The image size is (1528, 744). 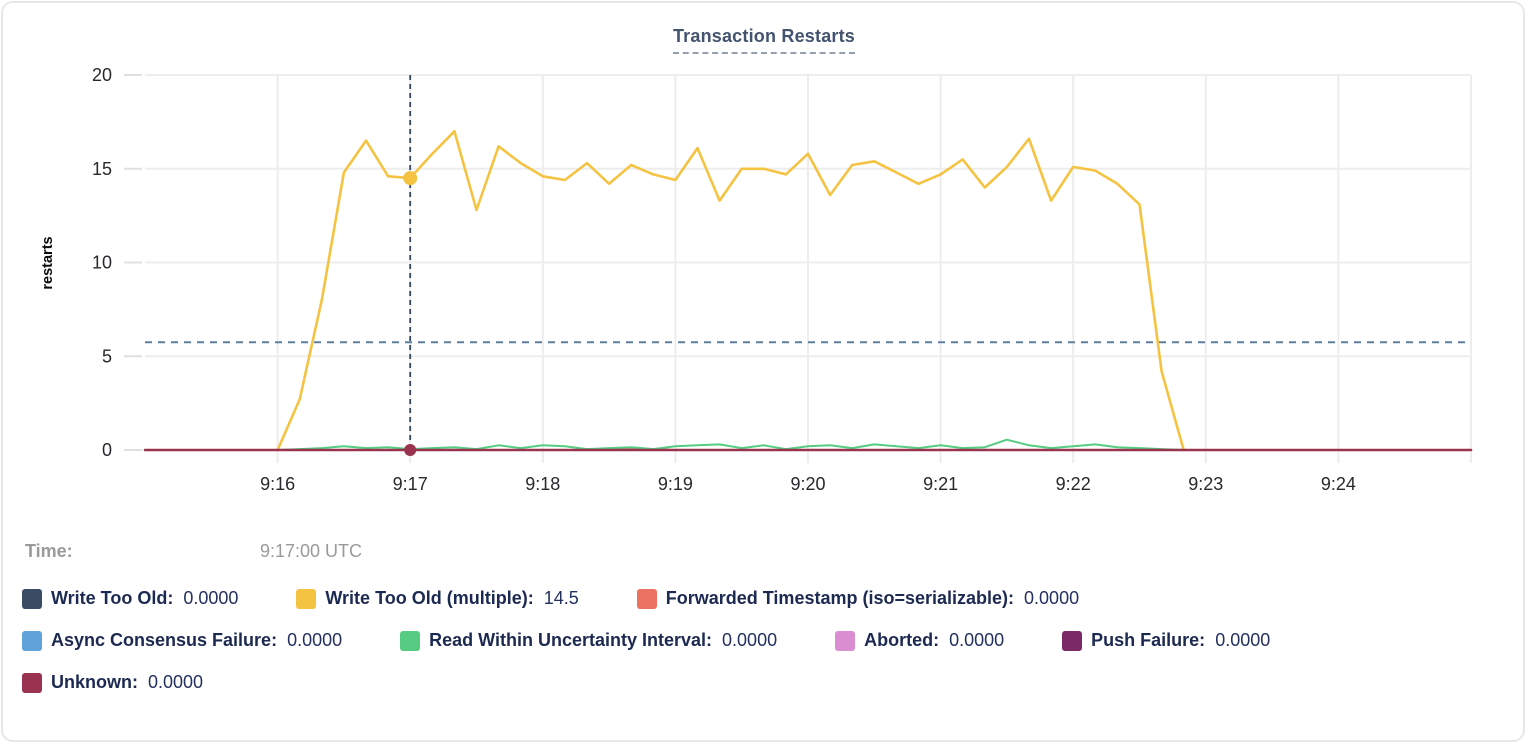 What do you see at coordinates (102, 169) in the screenshot?
I see `y-tick-label-15: 15` at bounding box center [102, 169].